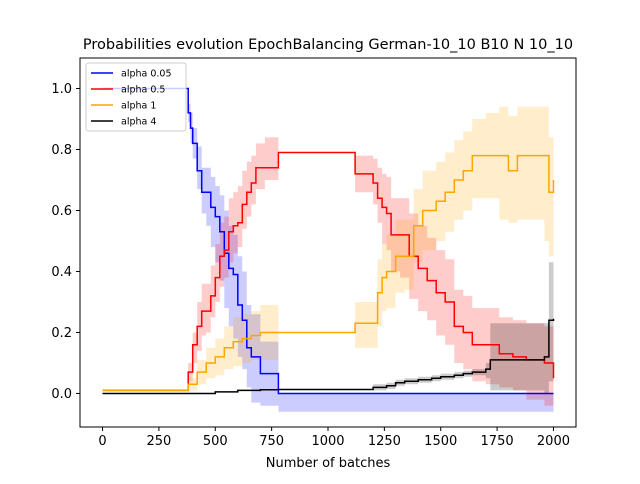  I want to click on x-axis-label: Number of batches, so click(328, 463).